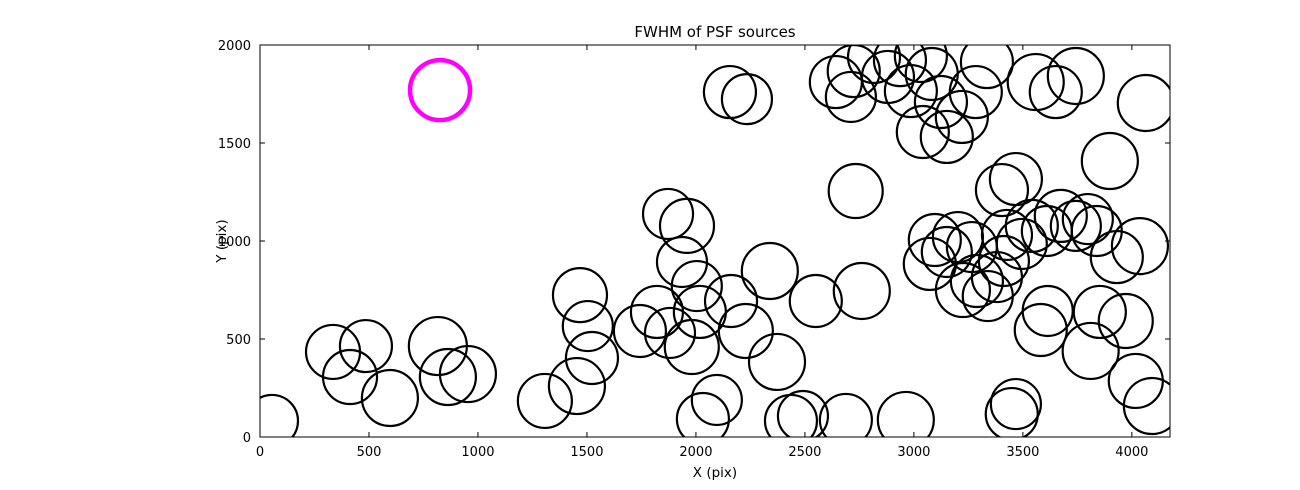 The image size is (1300, 490). I want to click on y-tick-label: 0, so click(247, 438).